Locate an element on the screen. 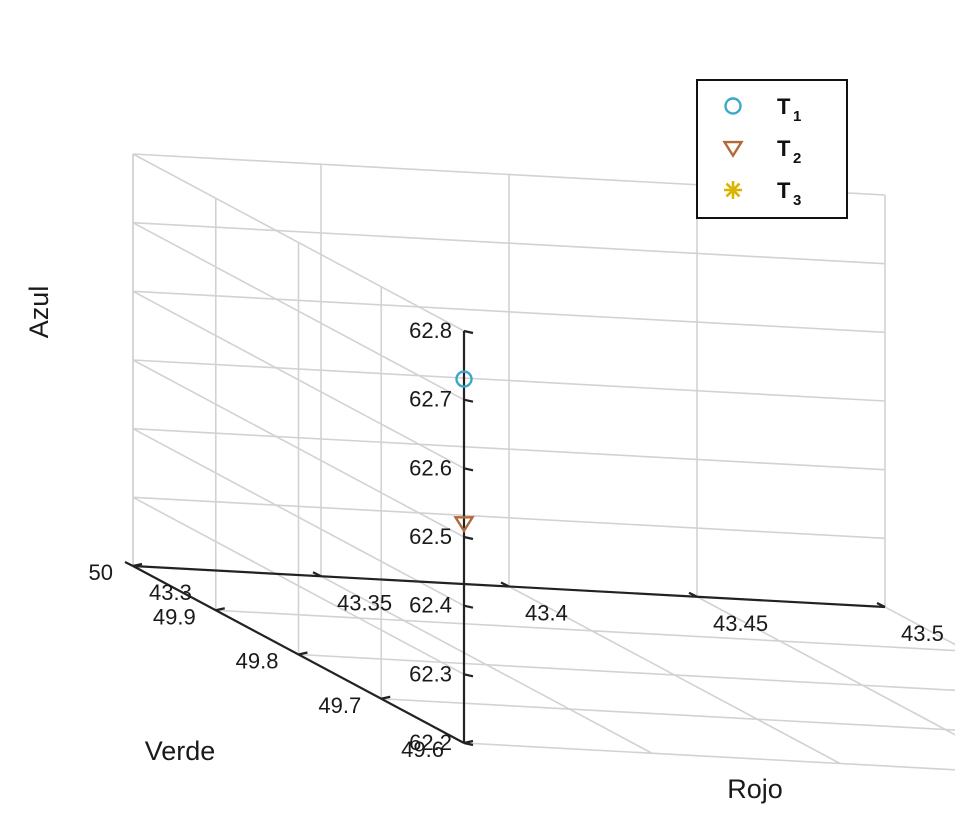 This screenshot has width=955, height=813. y-tick-label: 49.8 is located at coordinates (257, 661).